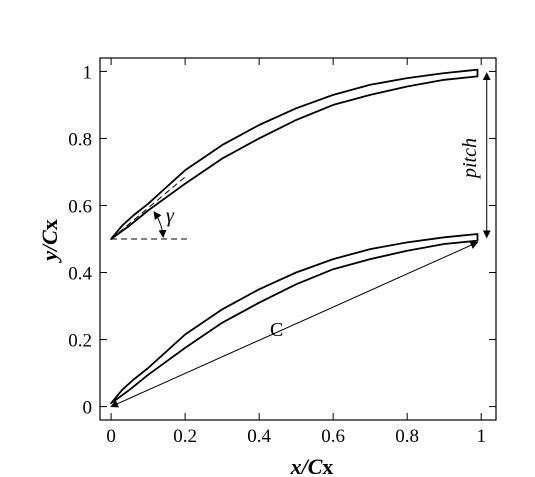 Image resolution: width=535 pixels, height=477 pixels. I want to click on y-tick-label: 1, so click(88, 72).